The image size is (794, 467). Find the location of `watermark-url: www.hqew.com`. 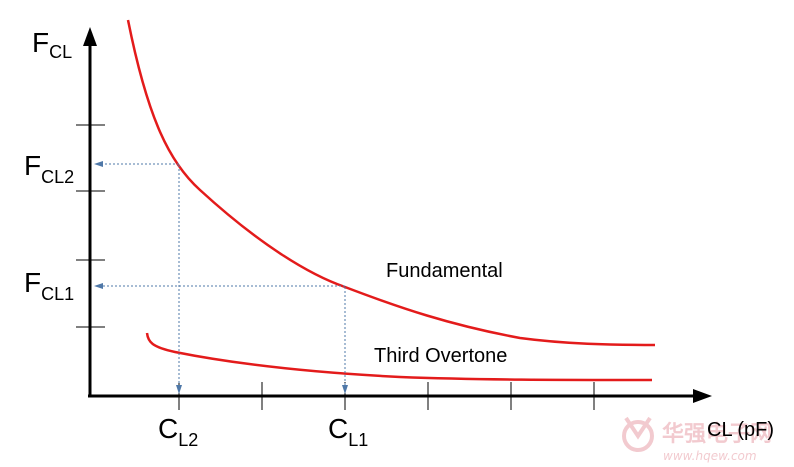

watermark-url: www.hqew.com is located at coordinates (710, 456).